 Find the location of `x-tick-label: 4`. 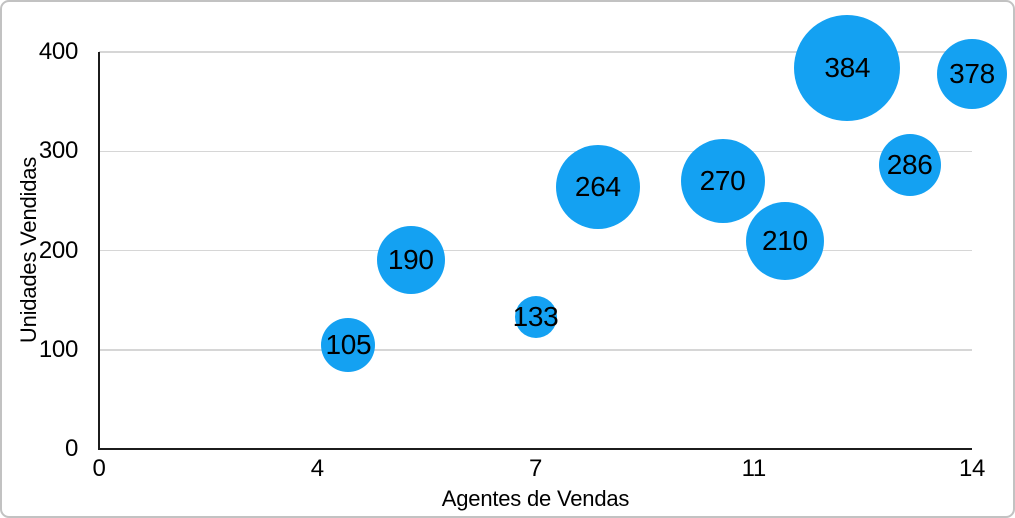

x-tick-label: 4 is located at coordinates (317, 468).